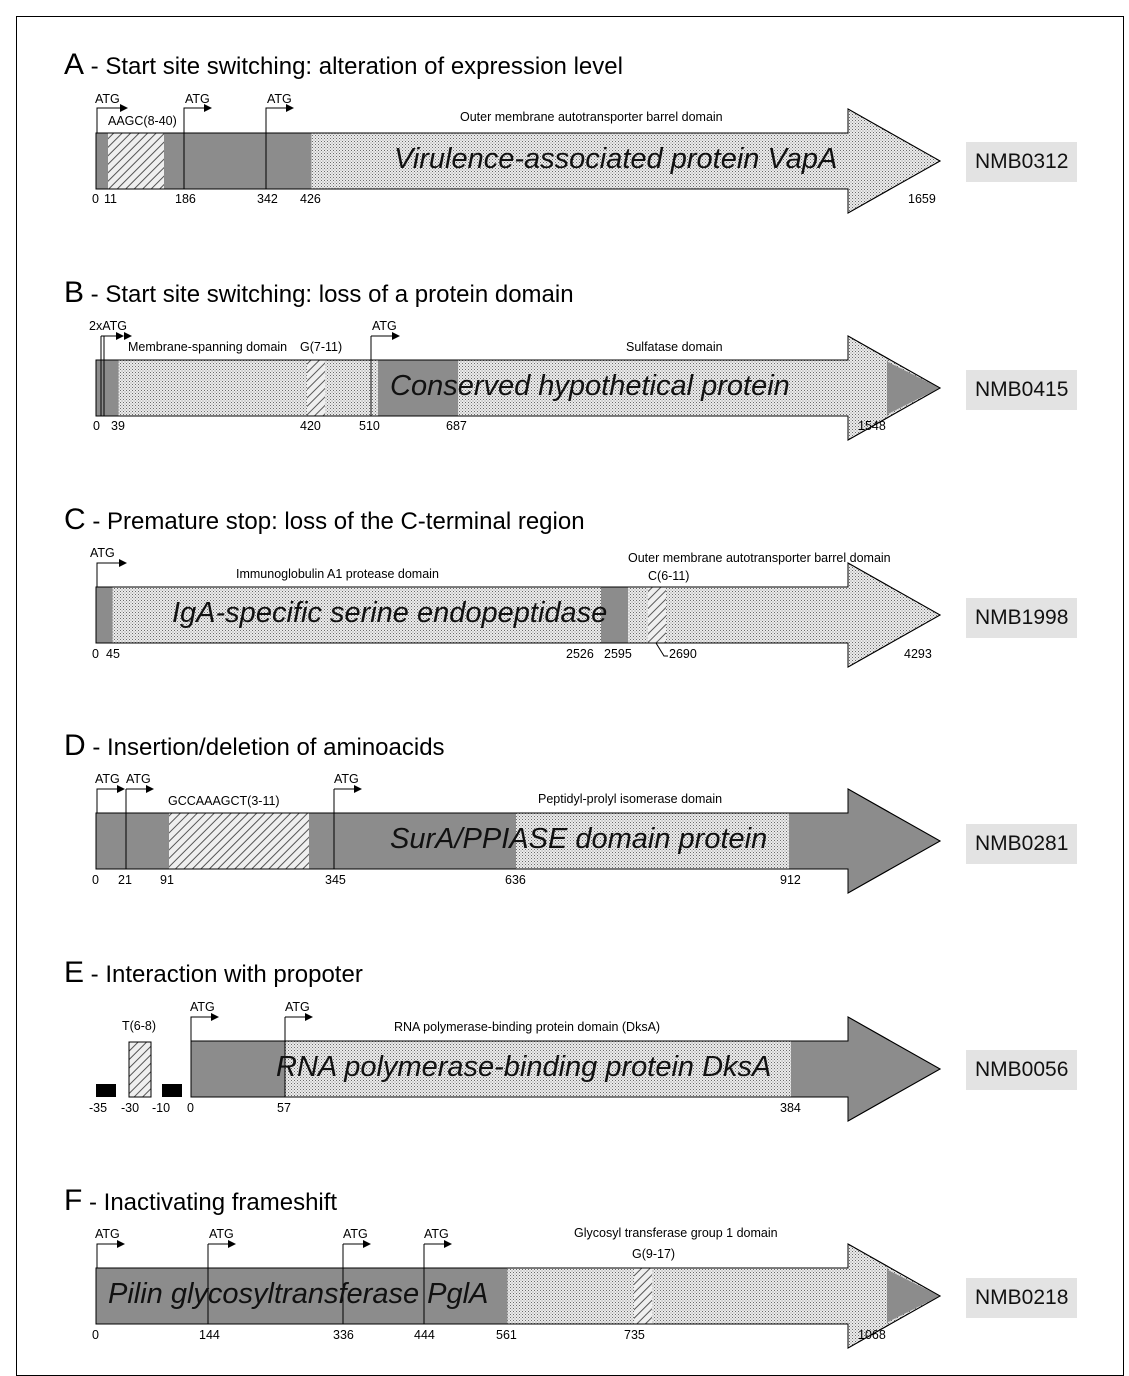 The width and height of the screenshot is (1129, 1376). What do you see at coordinates (872, 426) in the screenshot?
I see `panel-b-pos-5: 1548` at bounding box center [872, 426].